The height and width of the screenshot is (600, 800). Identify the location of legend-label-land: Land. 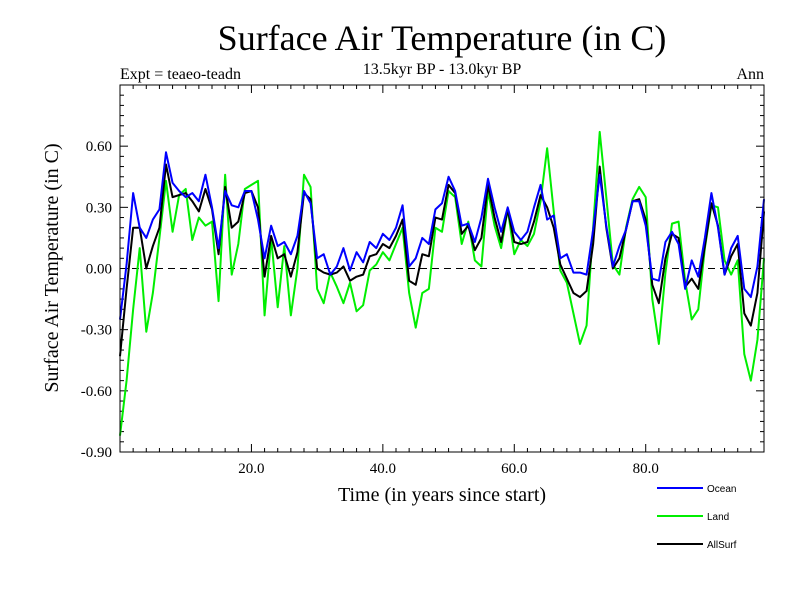
(718, 517).